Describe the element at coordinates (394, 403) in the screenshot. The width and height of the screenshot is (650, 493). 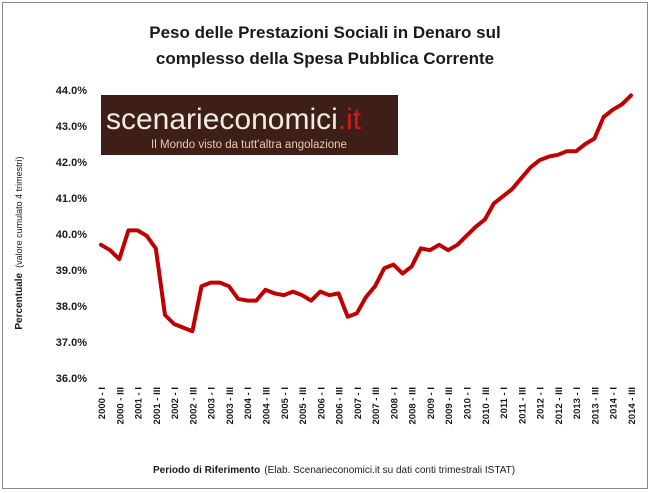
I see `x-tick-label: 2008 - I` at that location.